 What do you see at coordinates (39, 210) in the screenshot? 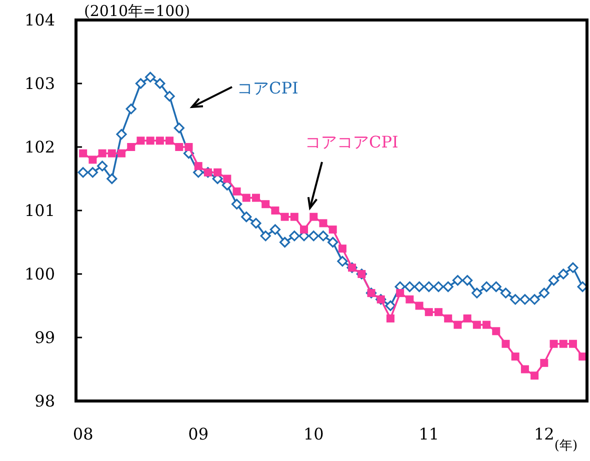
I see `y-tick-label: 101` at bounding box center [39, 210].